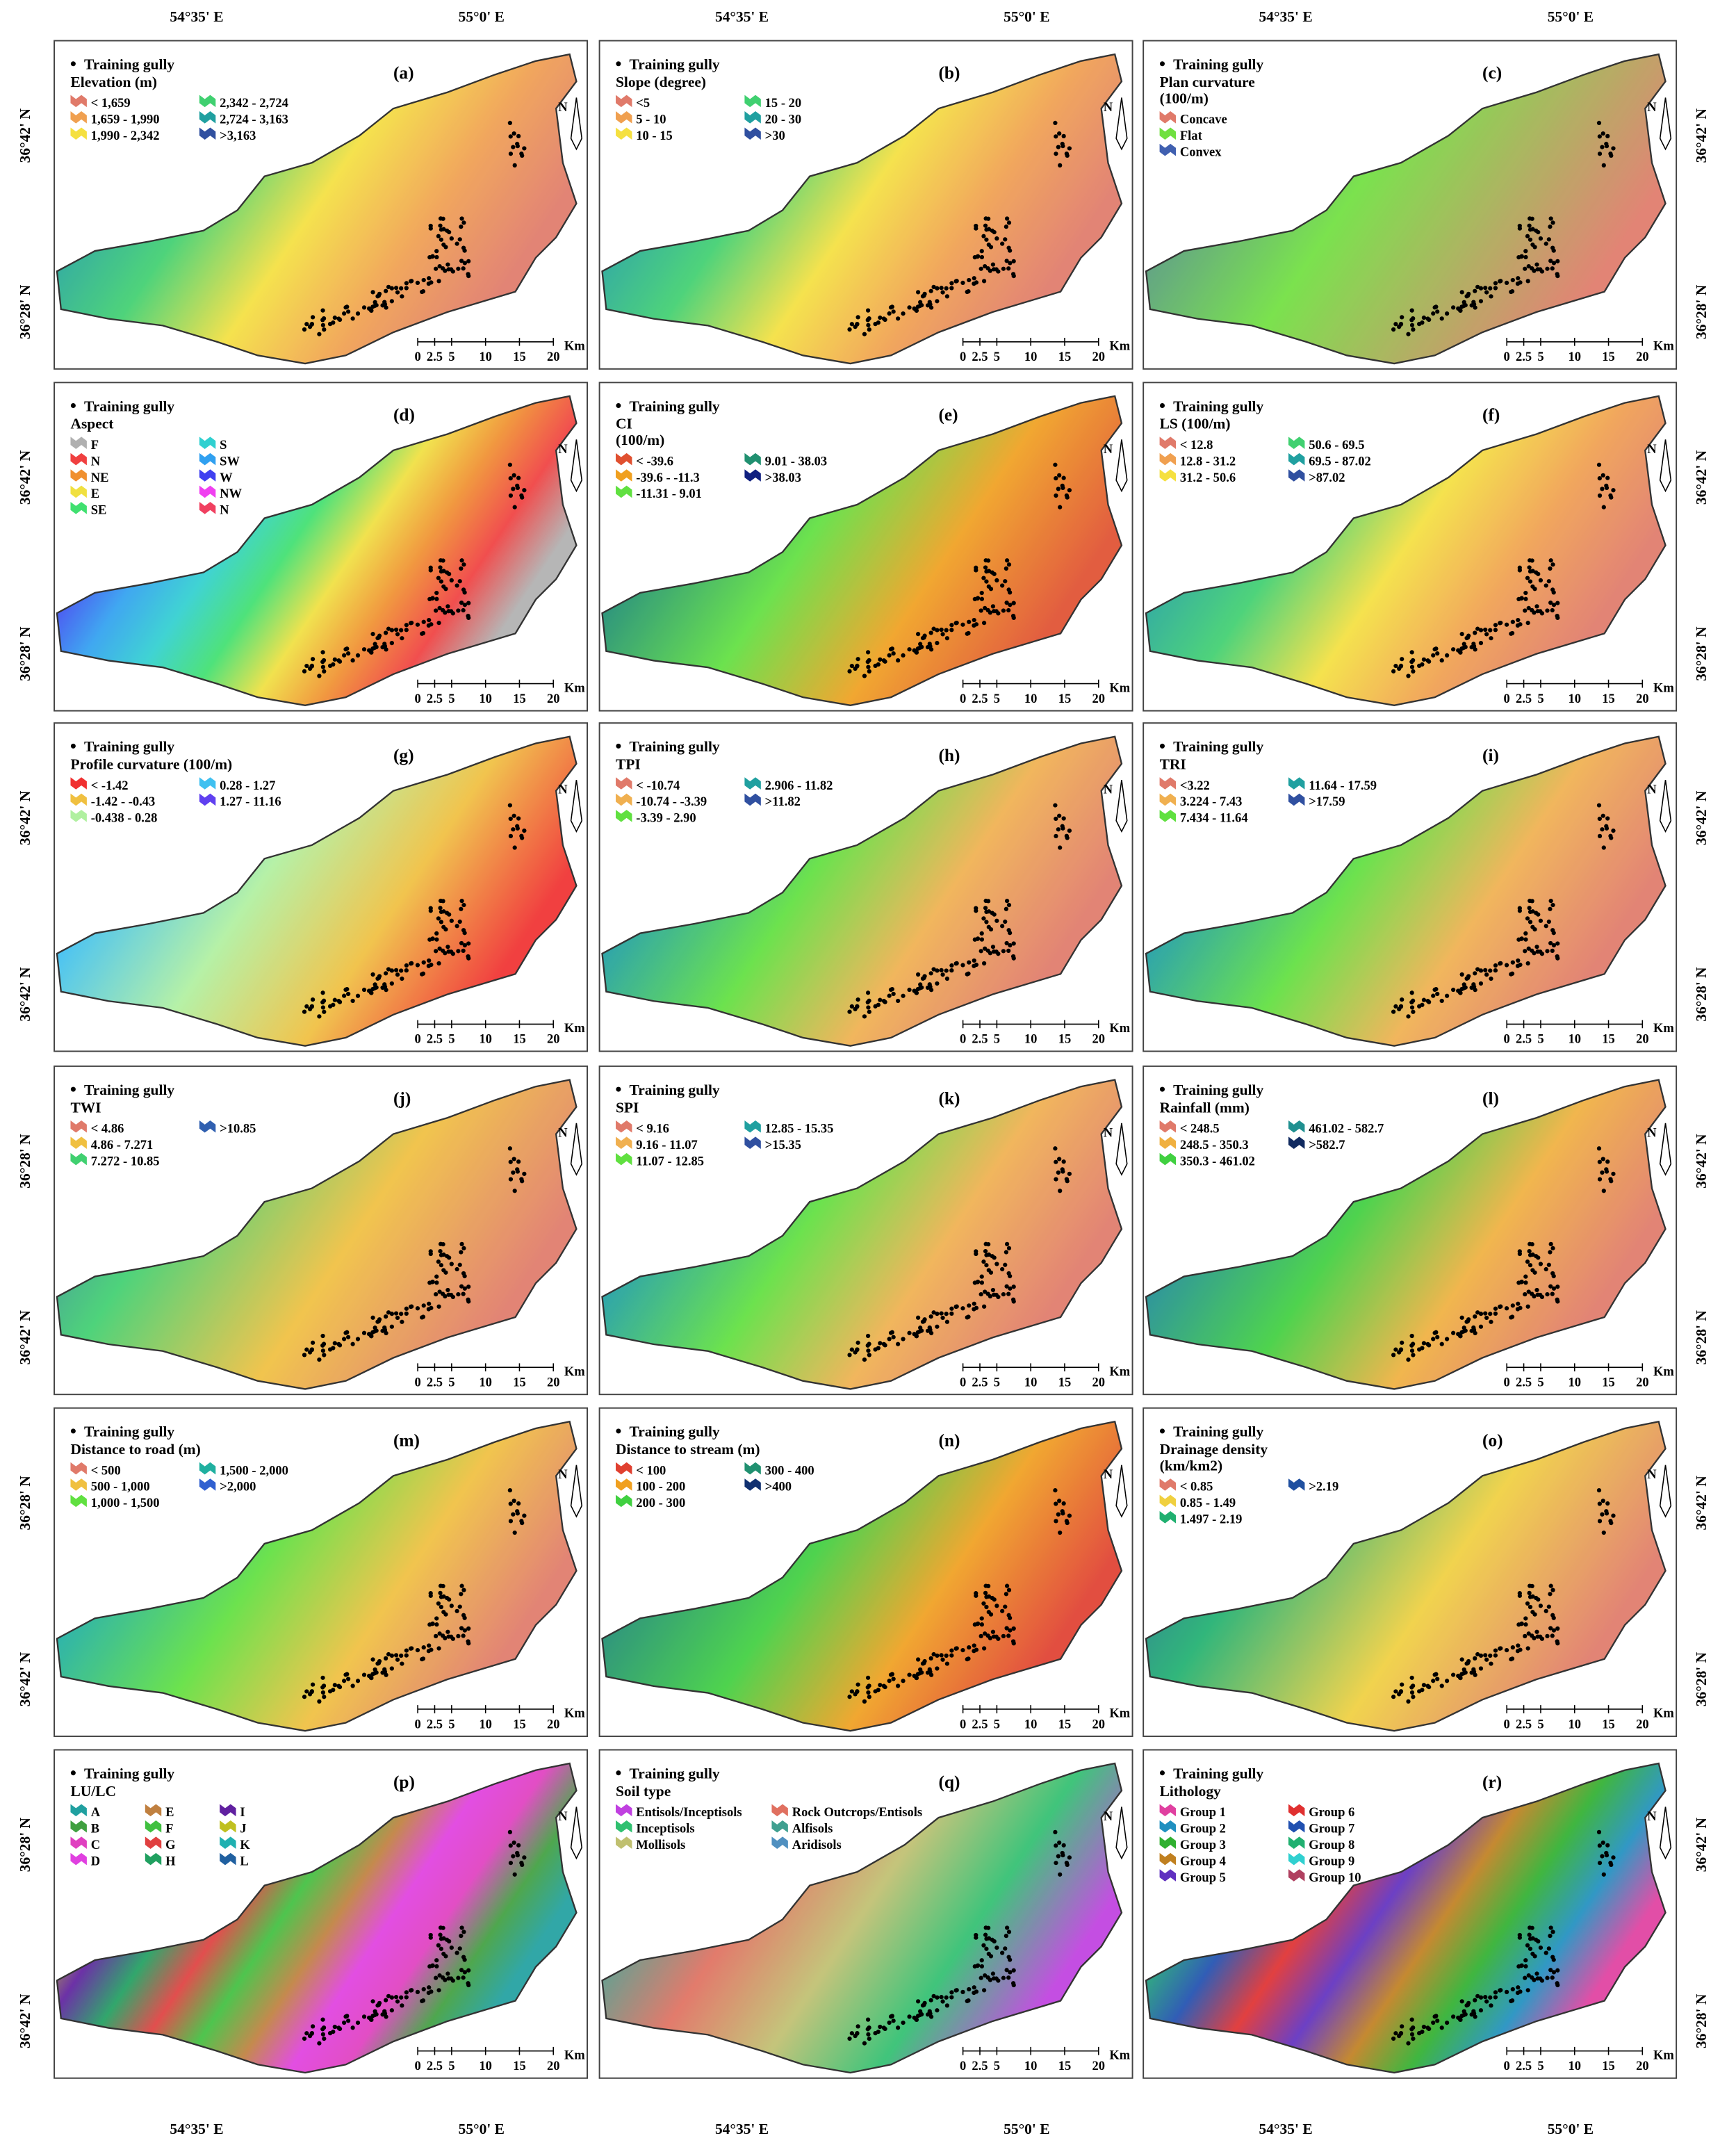 Image resolution: width=1736 pixels, height=2145 pixels. Describe the element at coordinates (980, 2066) in the screenshot. I see `scale-tick-label: 2.5` at that location.